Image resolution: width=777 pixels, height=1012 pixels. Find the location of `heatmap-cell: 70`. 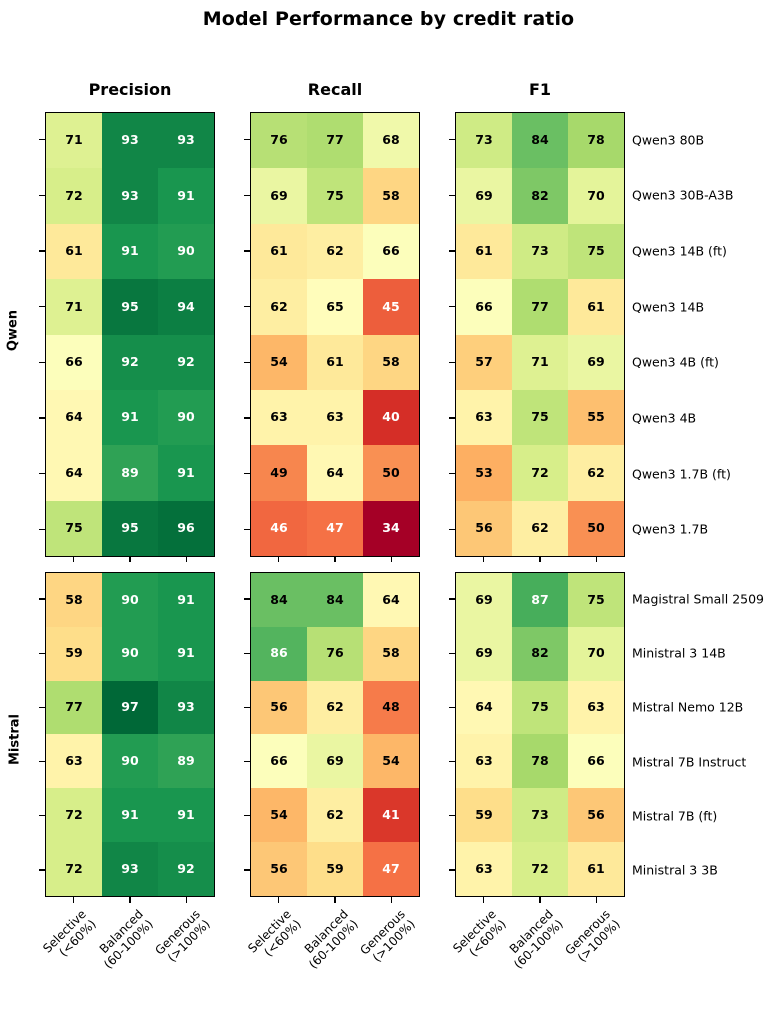

heatmap-cell: 70 is located at coordinates (596, 196).